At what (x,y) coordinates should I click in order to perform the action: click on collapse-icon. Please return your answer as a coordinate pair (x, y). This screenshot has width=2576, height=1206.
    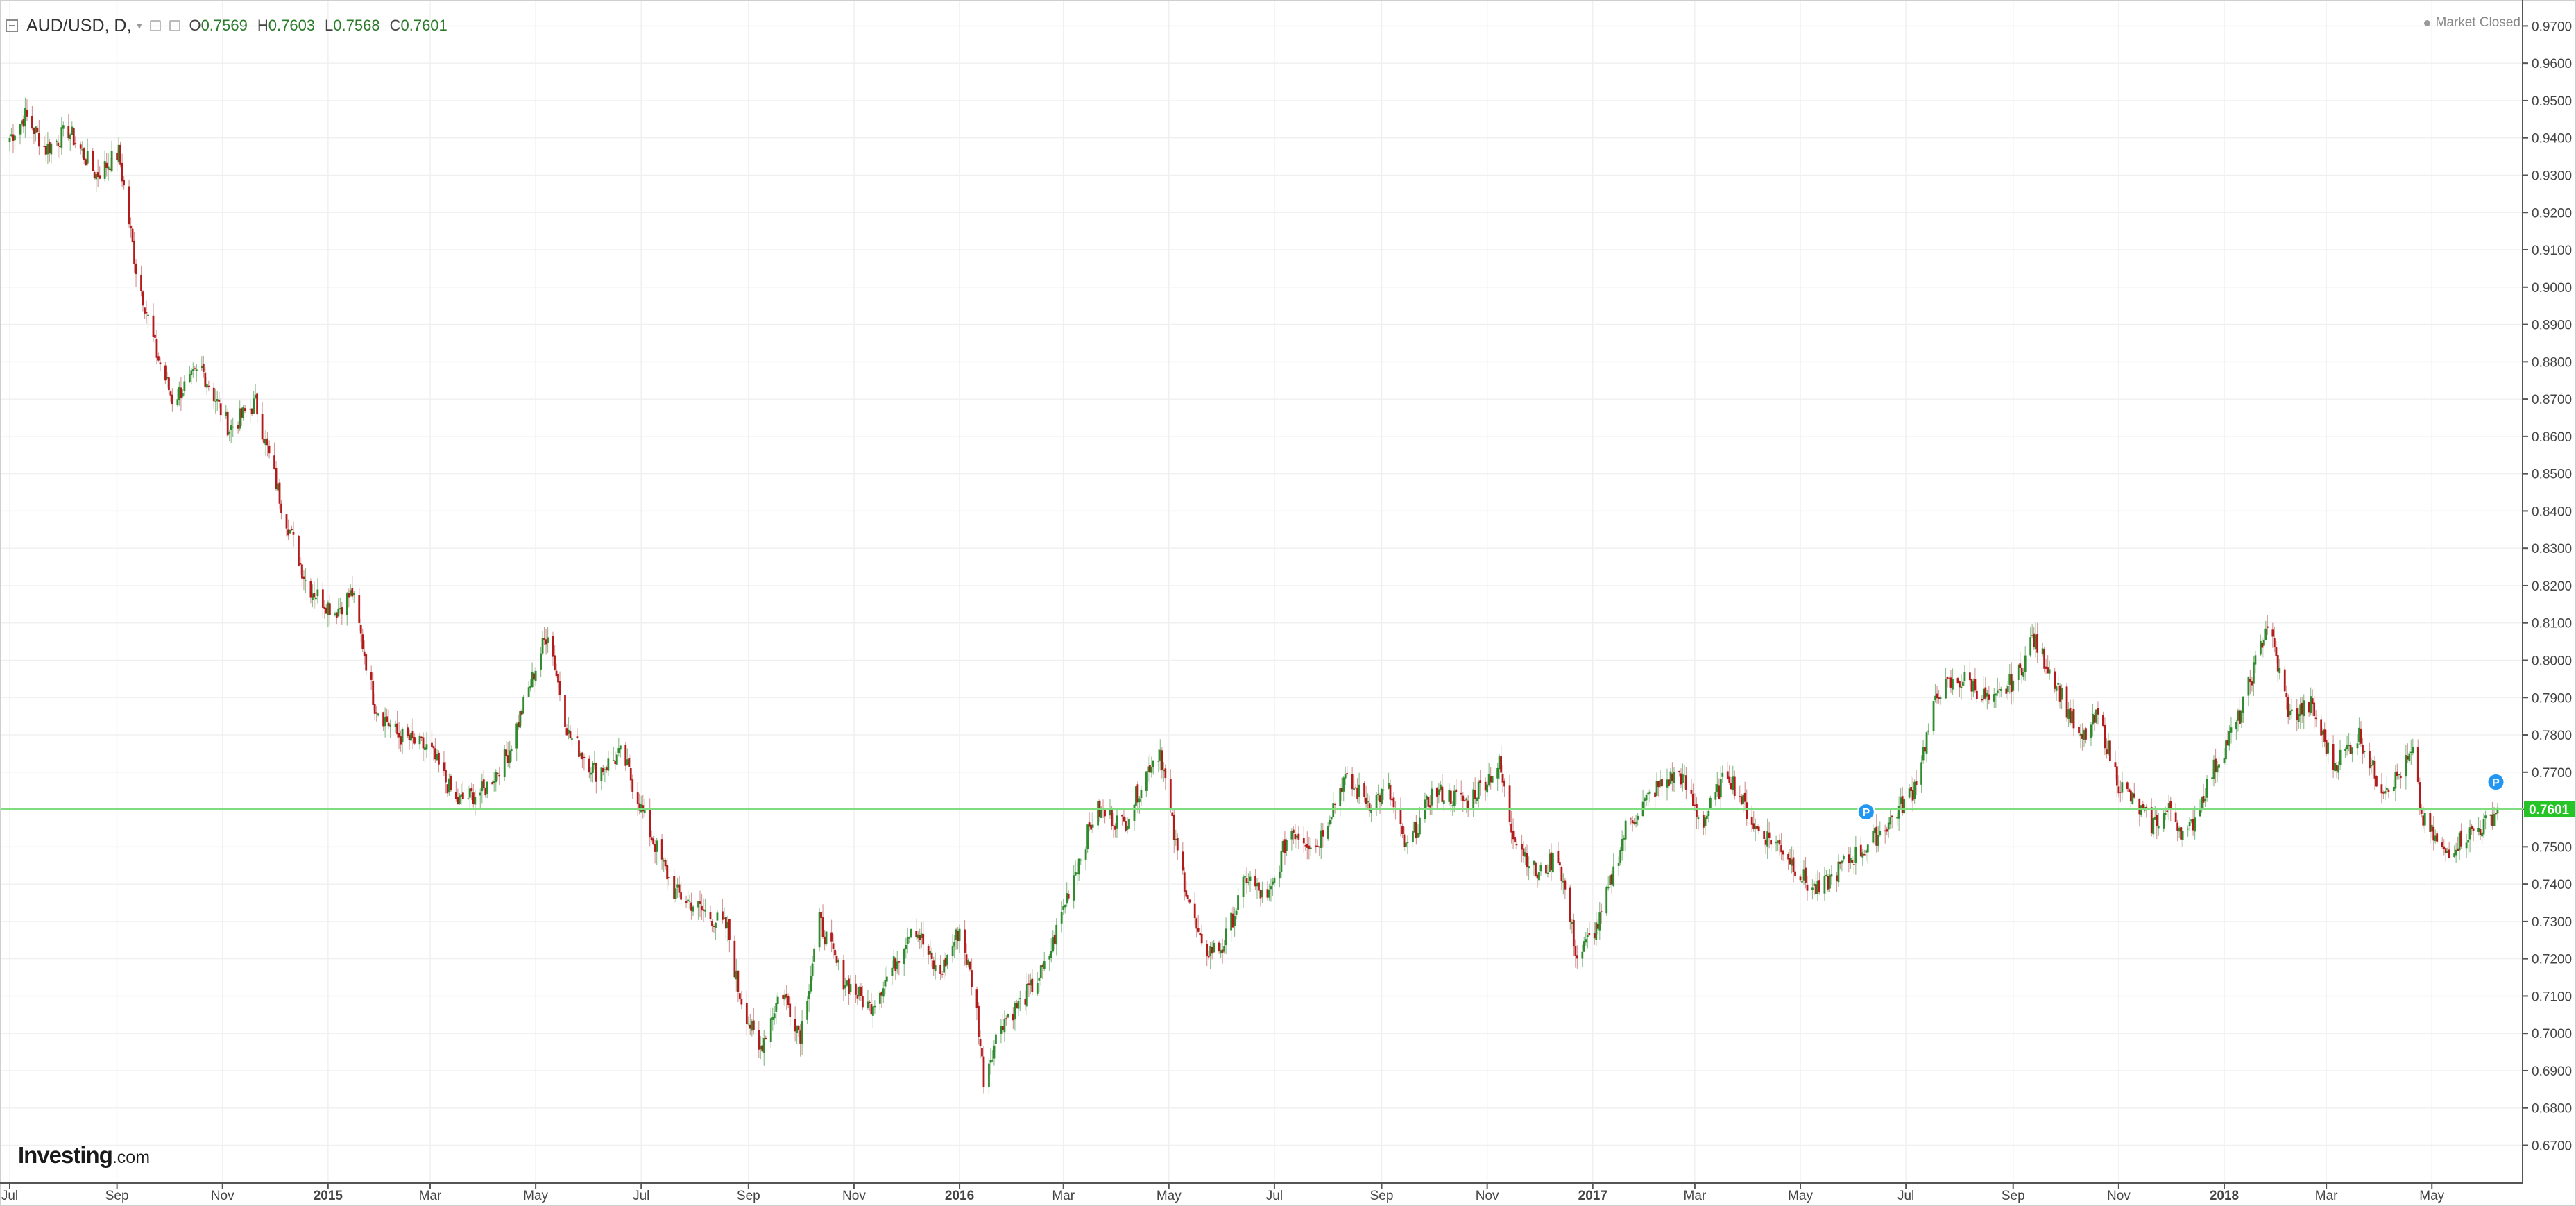
    Looking at the image, I should click on (12, 25).